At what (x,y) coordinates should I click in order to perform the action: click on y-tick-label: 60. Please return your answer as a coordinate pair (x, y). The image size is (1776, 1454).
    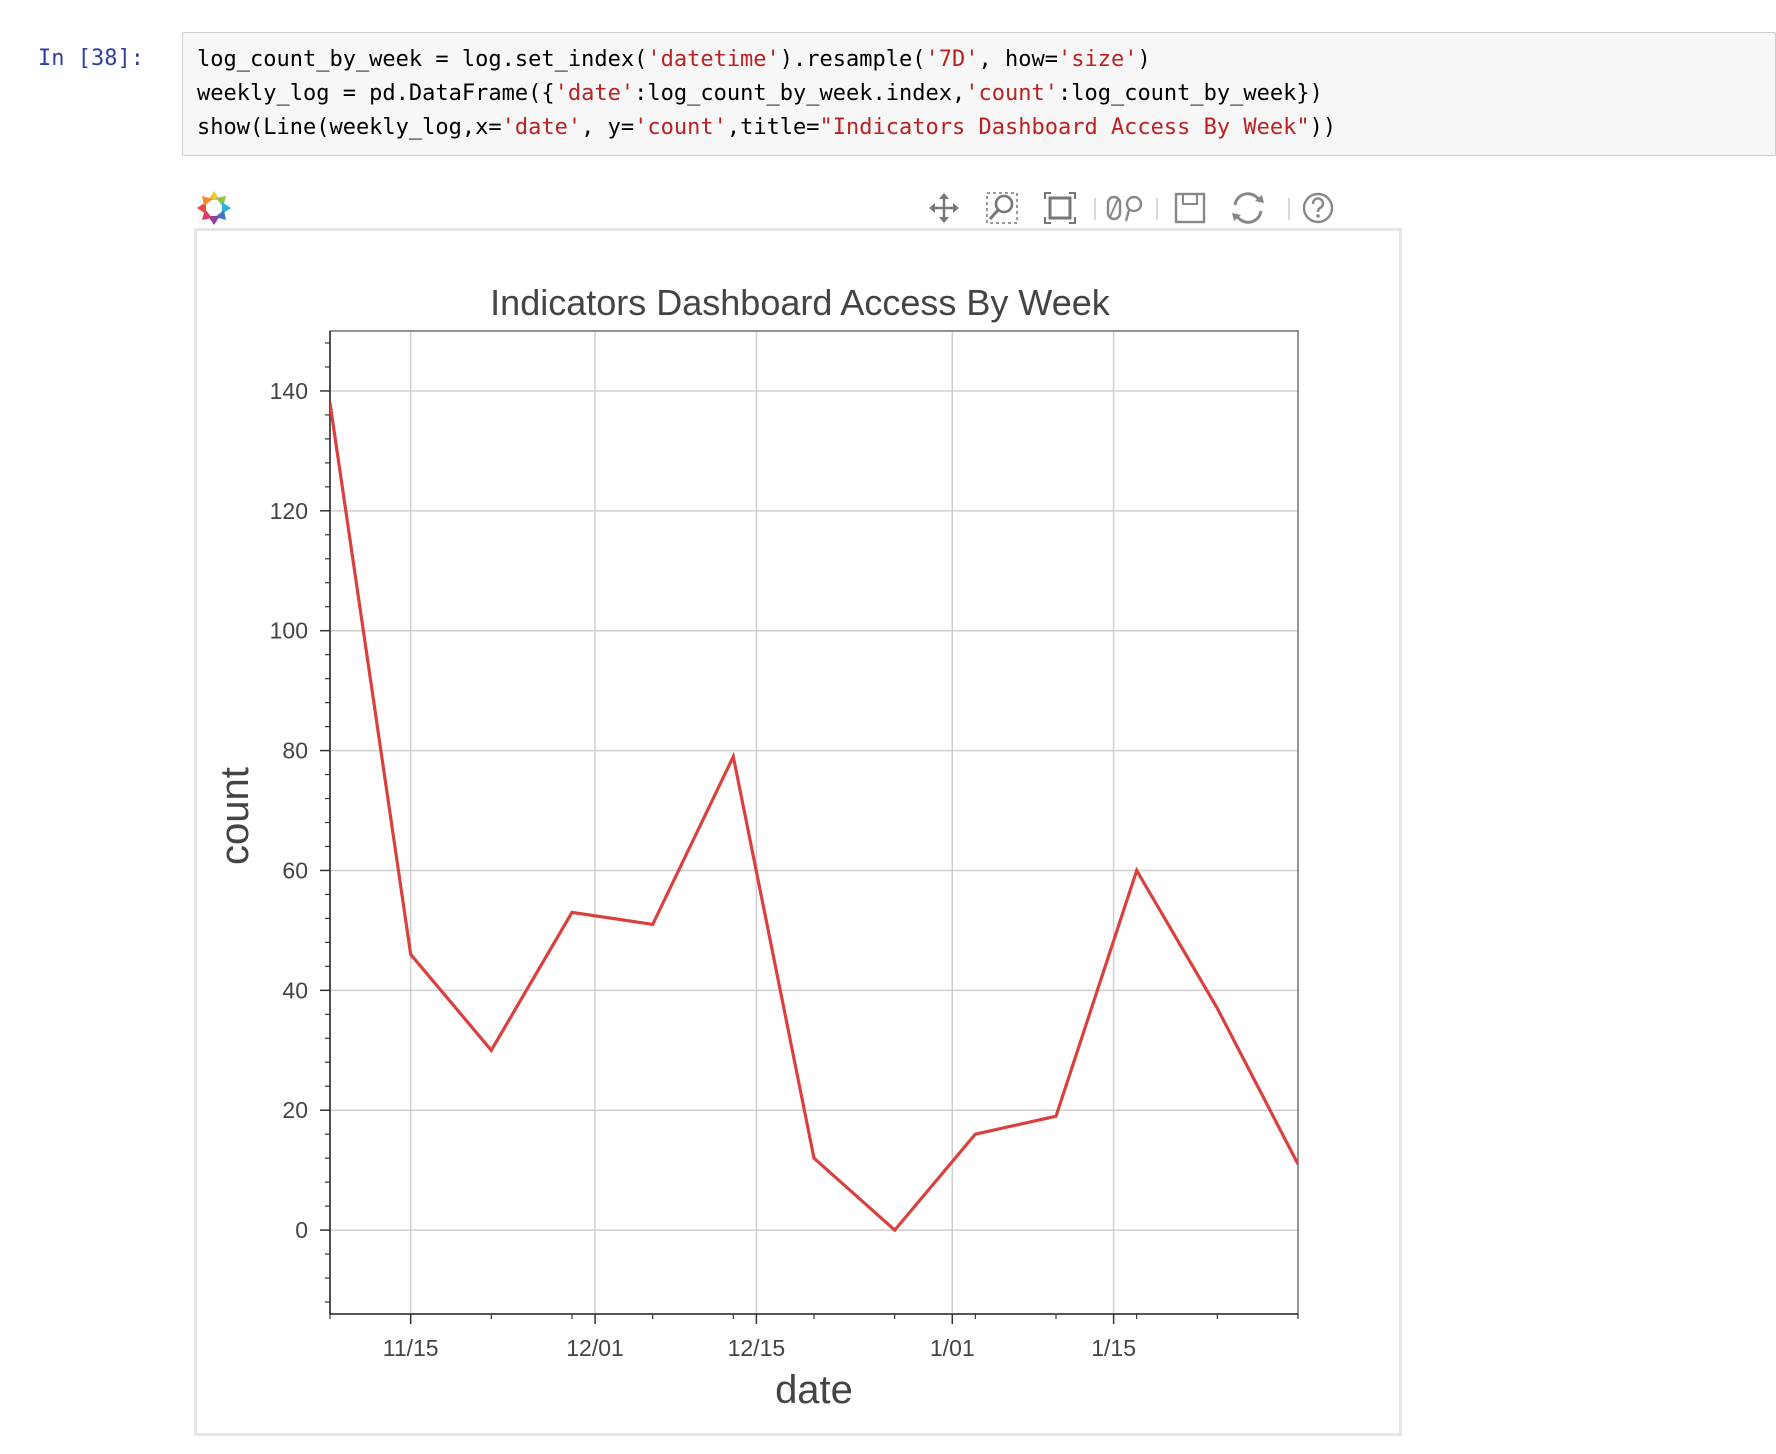
    Looking at the image, I should click on (295, 870).